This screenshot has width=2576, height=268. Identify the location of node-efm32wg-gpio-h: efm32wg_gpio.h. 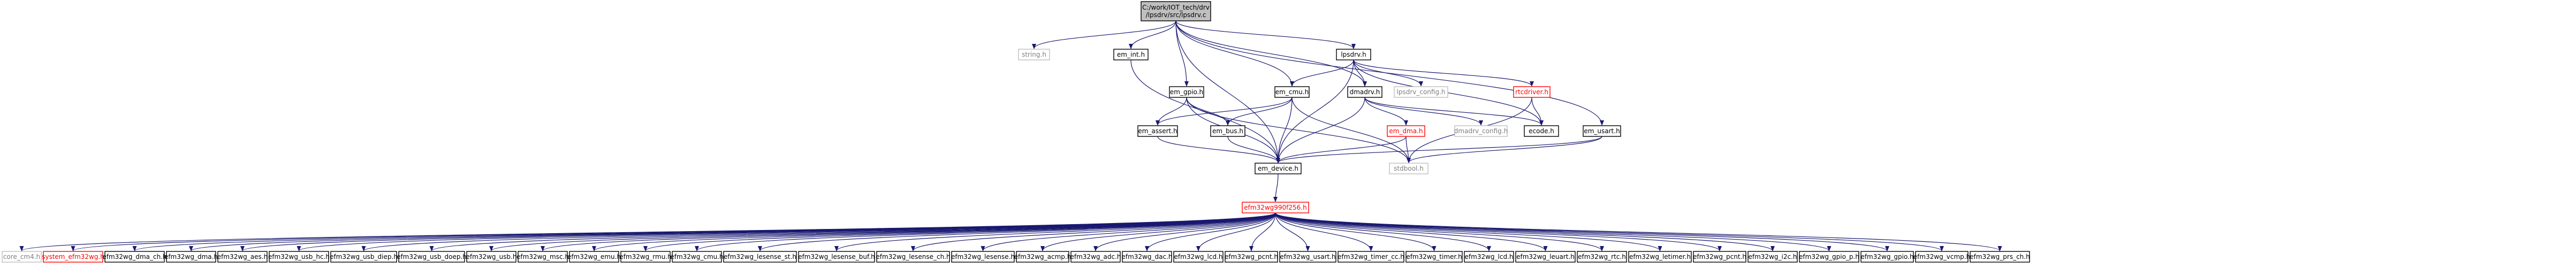
(1887, 257).